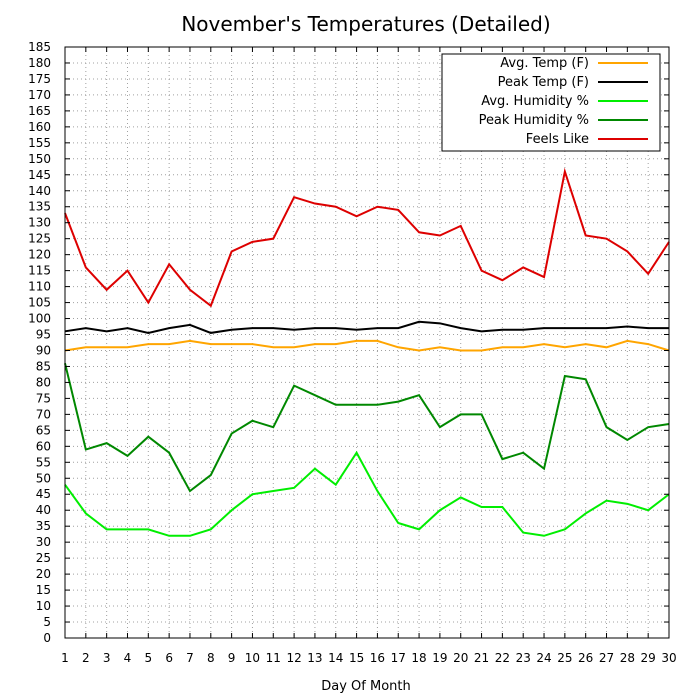  What do you see at coordinates (43, 558) in the screenshot?
I see `y-tick-label: 25` at bounding box center [43, 558].